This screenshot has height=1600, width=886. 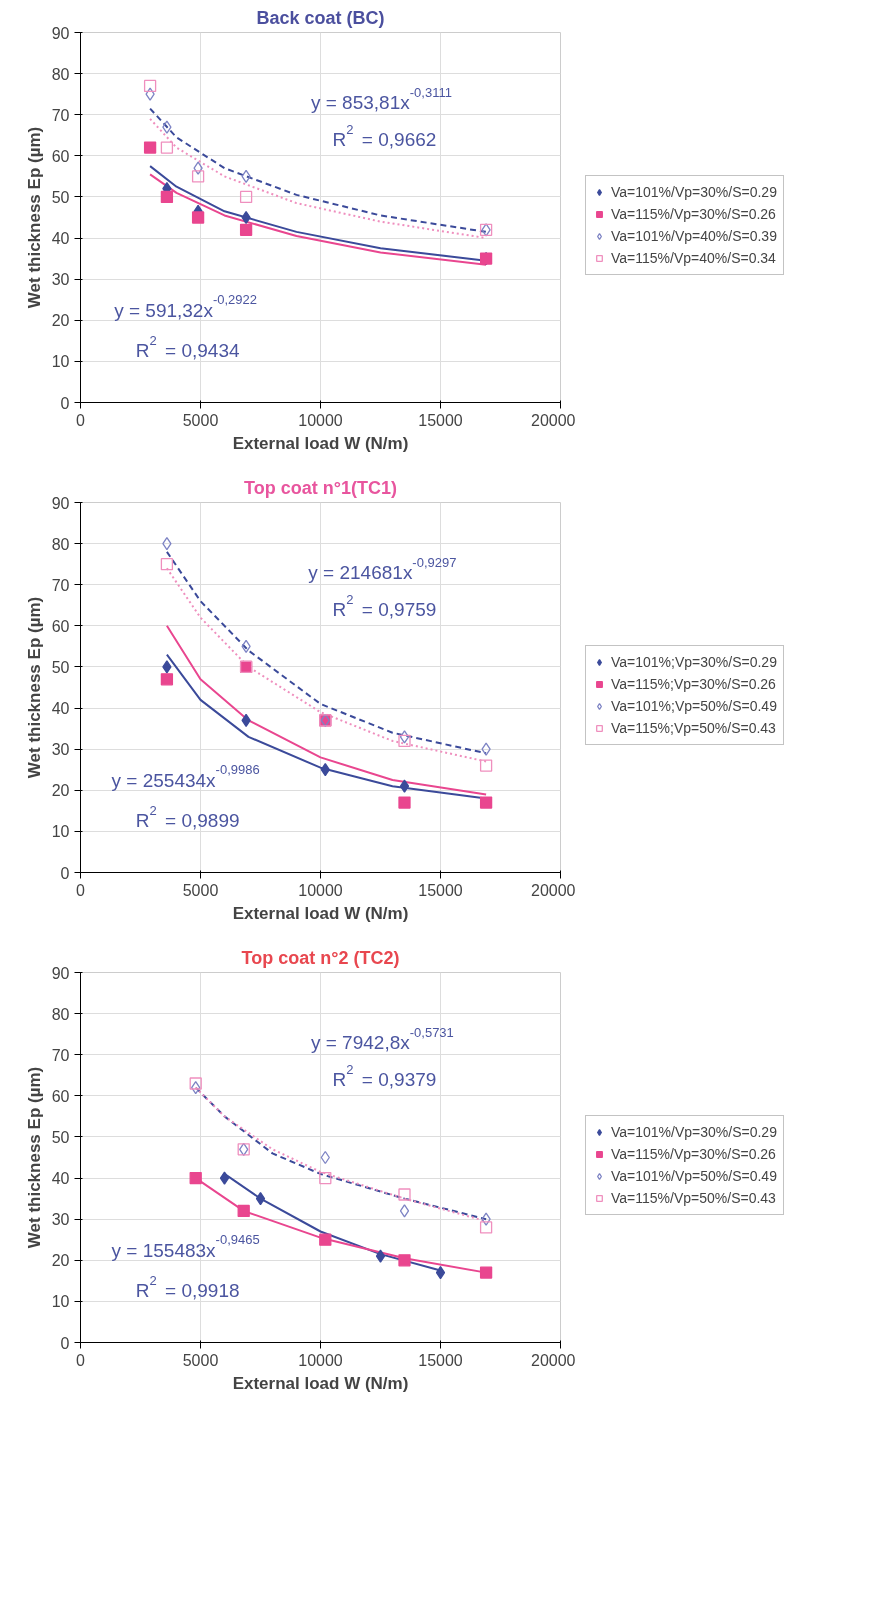 I want to click on legend-label: Va=115%;Vp=50%/S=0.43, so click(x=693, y=727).